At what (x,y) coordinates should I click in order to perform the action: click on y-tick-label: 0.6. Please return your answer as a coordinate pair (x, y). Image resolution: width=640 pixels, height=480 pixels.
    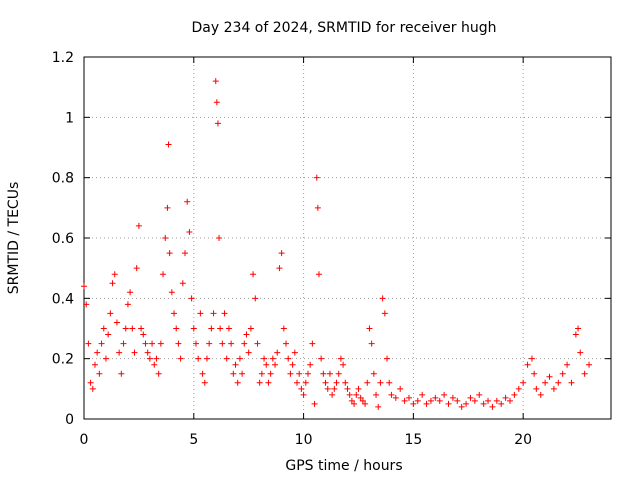
    Looking at the image, I should click on (63, 239).